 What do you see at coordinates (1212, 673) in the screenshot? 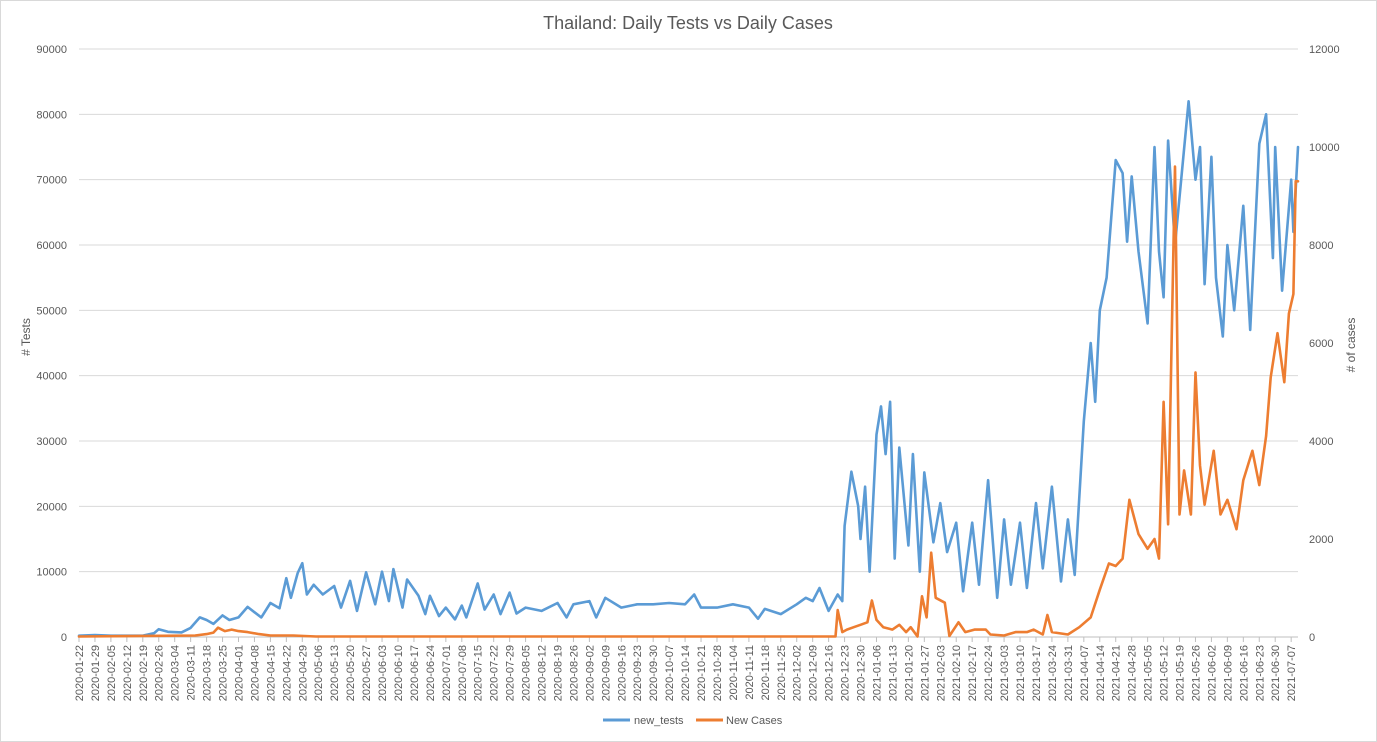
I see `x-tick-label: 2021-06-02` at bounding box center [1212, 673].